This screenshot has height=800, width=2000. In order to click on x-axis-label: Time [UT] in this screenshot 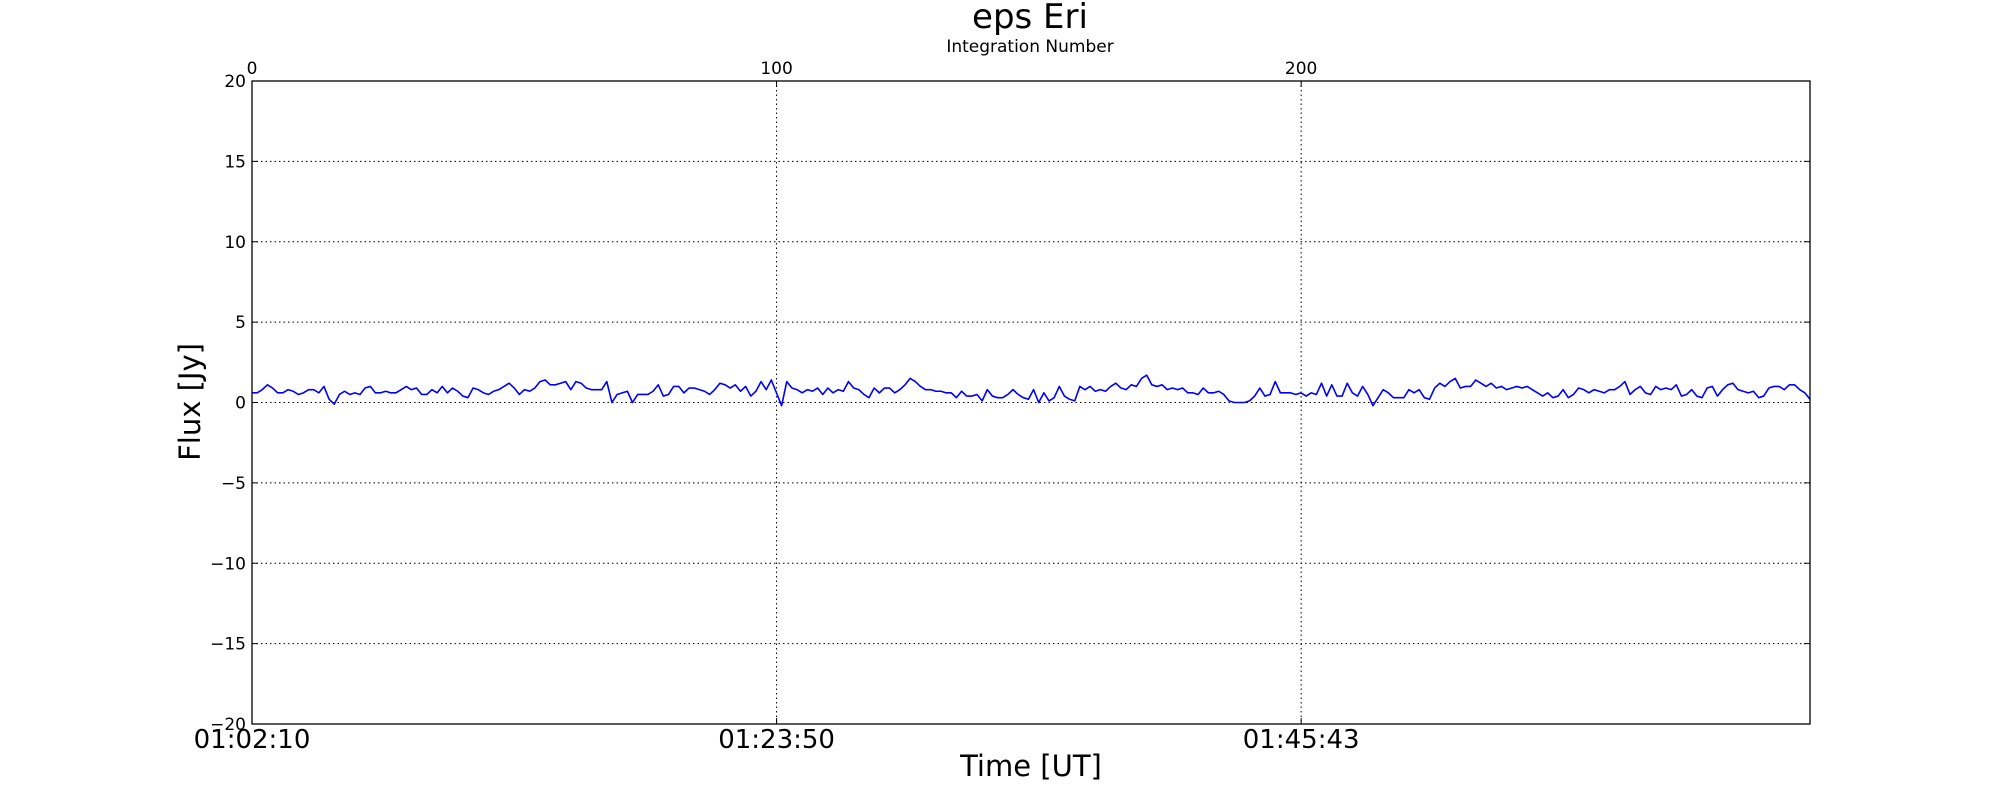, I will do `click(1030, 766)`.